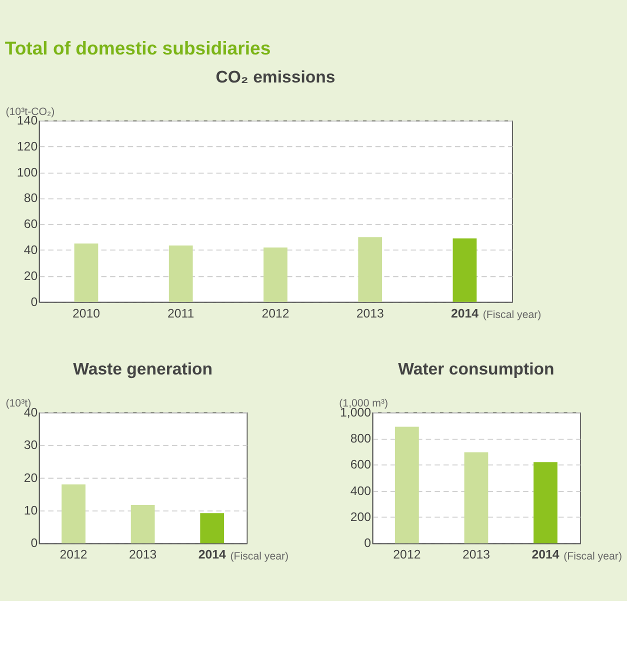  Describe the element at coordinates (137, 48) in the screenshot. I see `text: Total of domestic subsidiaries` at that location.